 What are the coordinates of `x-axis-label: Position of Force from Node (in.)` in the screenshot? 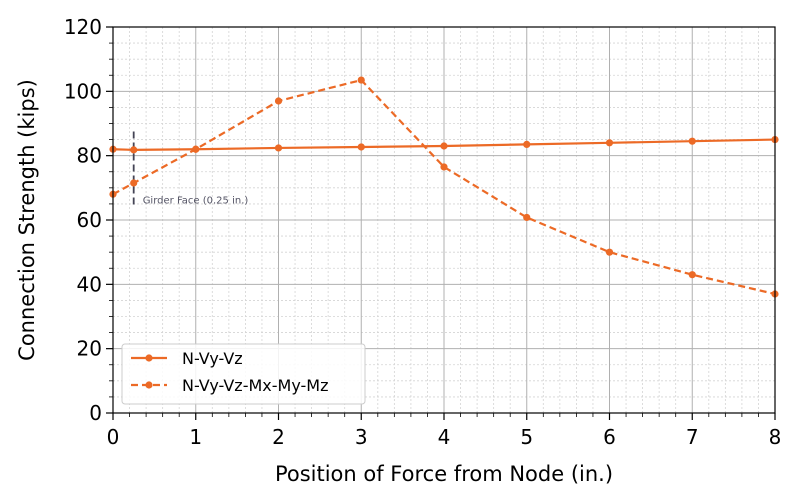 It's located at (444, 474).